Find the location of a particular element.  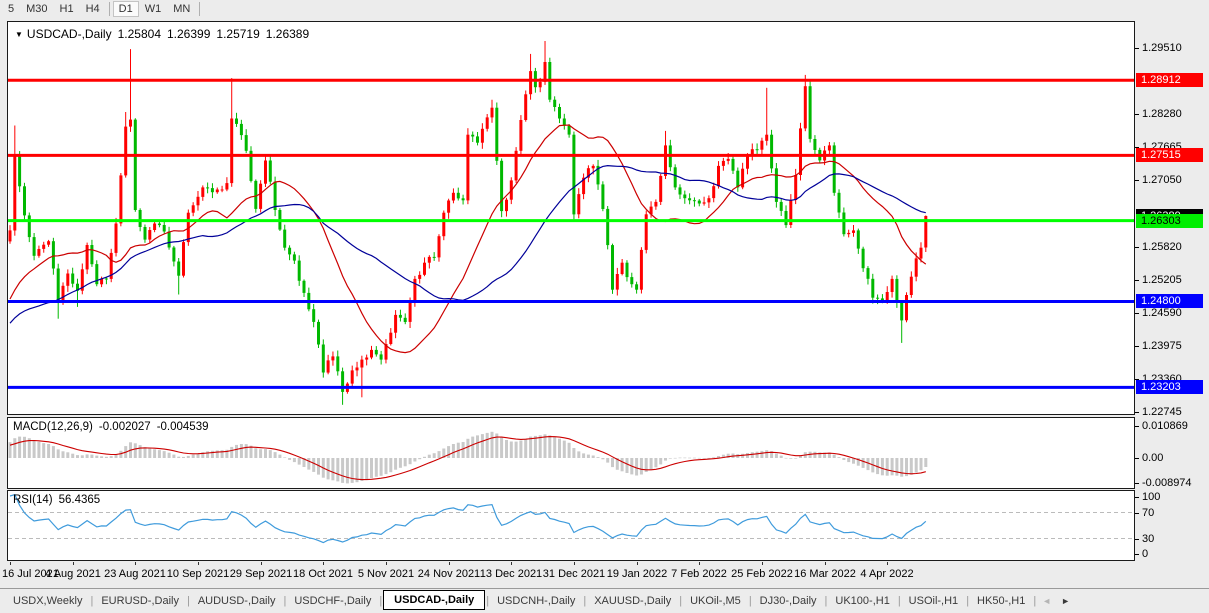

chart-title-symbol: USDCAD-,Daily is located at coordinates (69, 34).